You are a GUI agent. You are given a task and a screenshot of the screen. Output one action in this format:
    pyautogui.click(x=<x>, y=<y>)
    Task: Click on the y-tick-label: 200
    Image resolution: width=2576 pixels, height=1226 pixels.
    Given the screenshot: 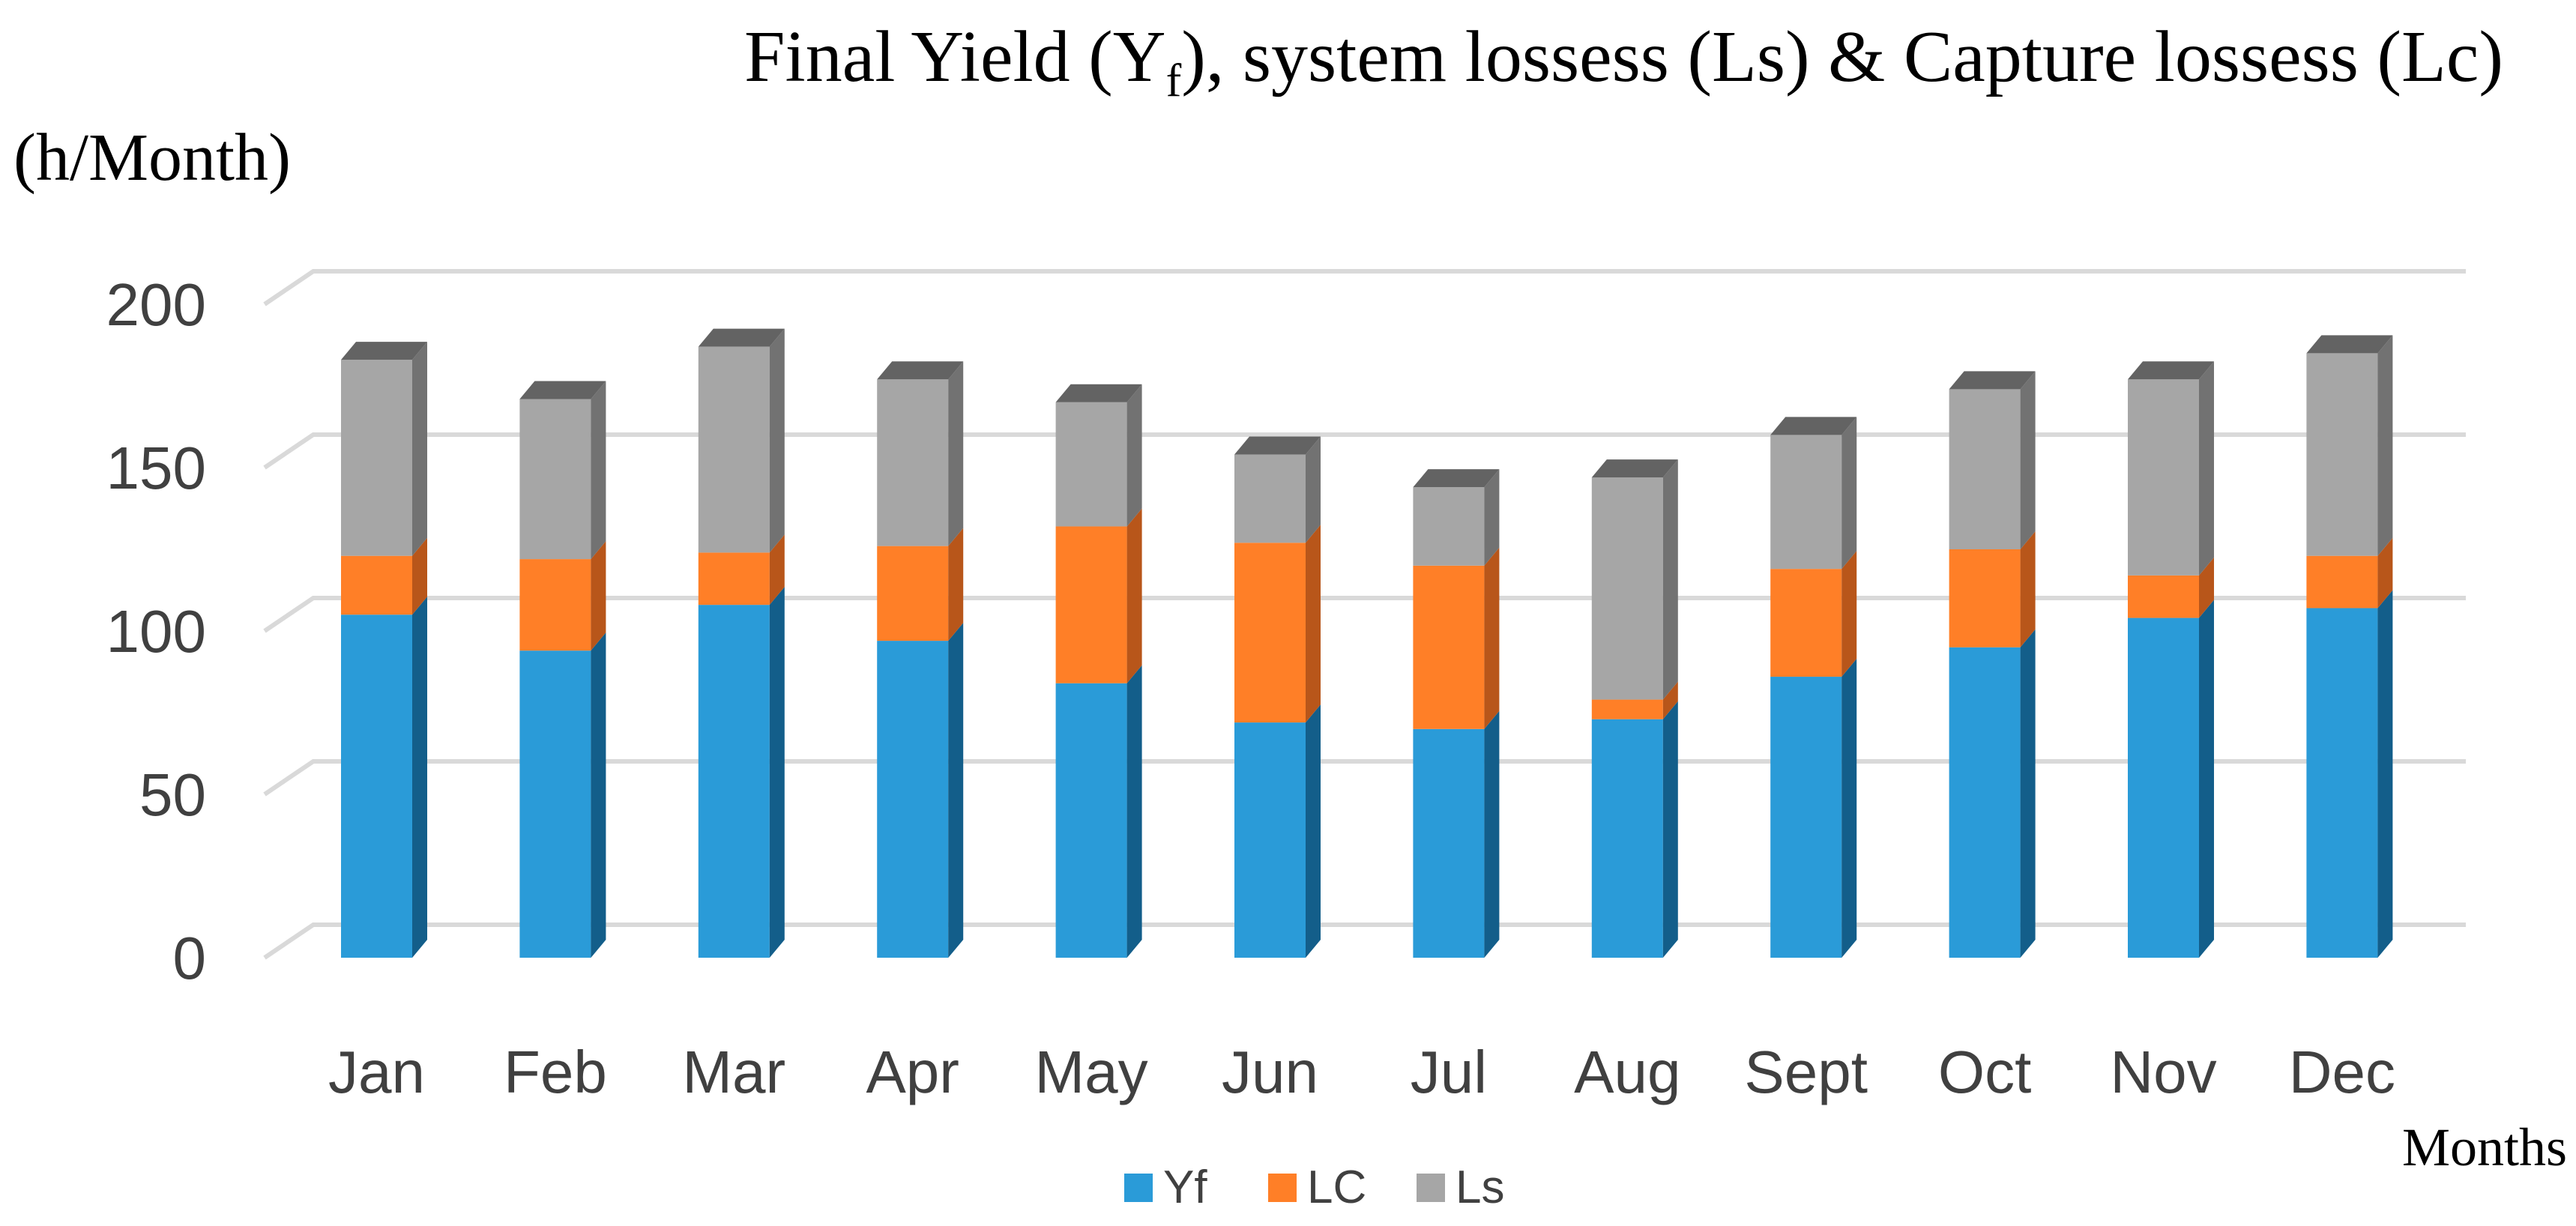 What is the action you would take?
    pyautogui.click(x=156, y=304)
    